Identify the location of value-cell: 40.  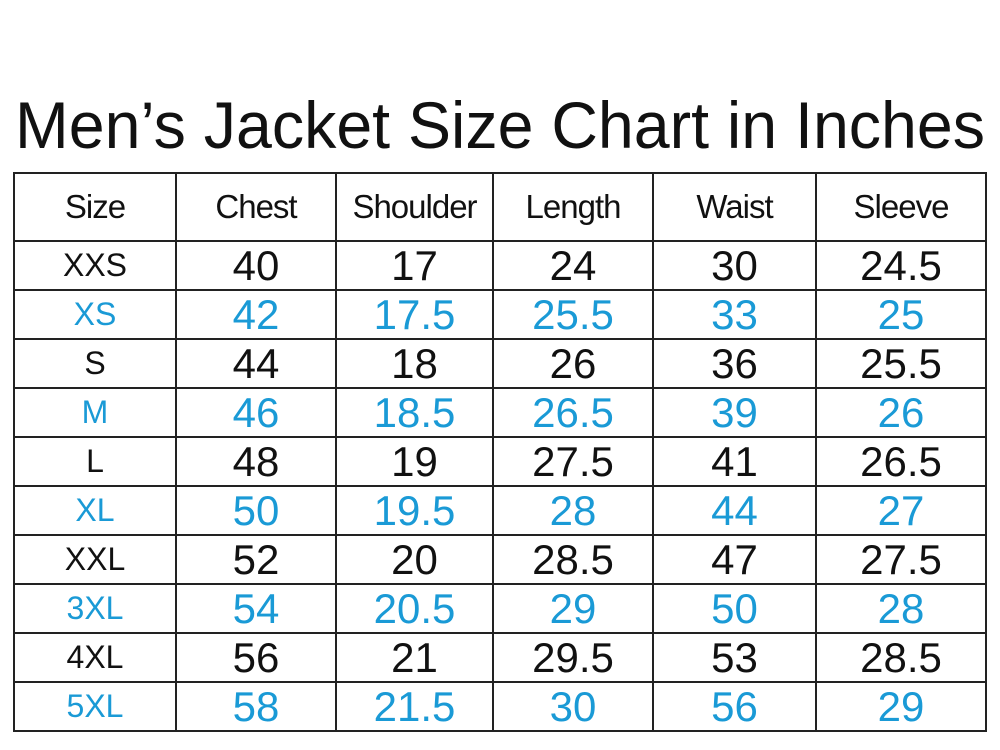
(256, 265).